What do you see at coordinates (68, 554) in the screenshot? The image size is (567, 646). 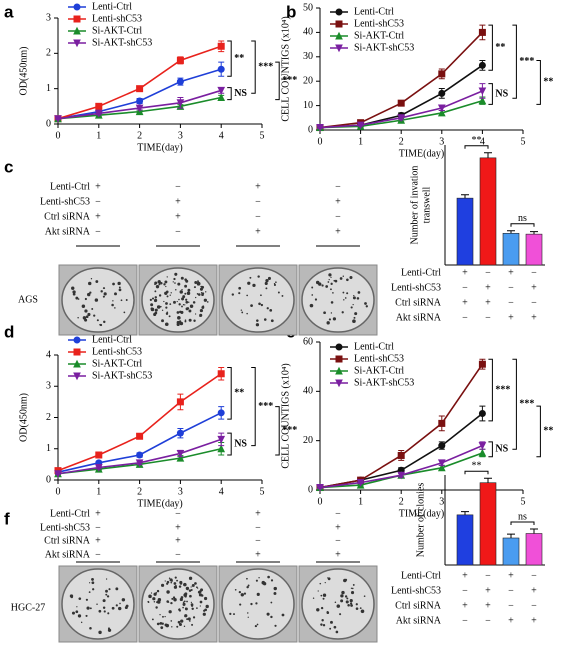 I see `condition-label: Akt siRNA` at bounding box center [68, 554].